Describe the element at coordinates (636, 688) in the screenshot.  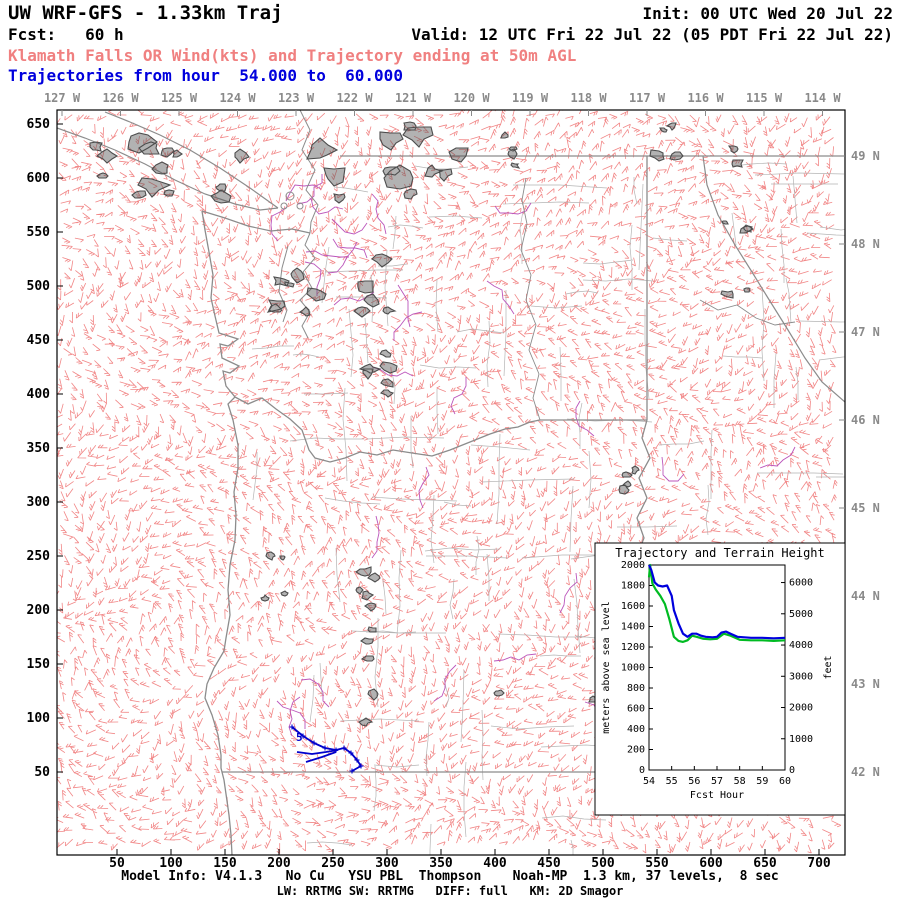
I see `svg-text: 800` at that location.